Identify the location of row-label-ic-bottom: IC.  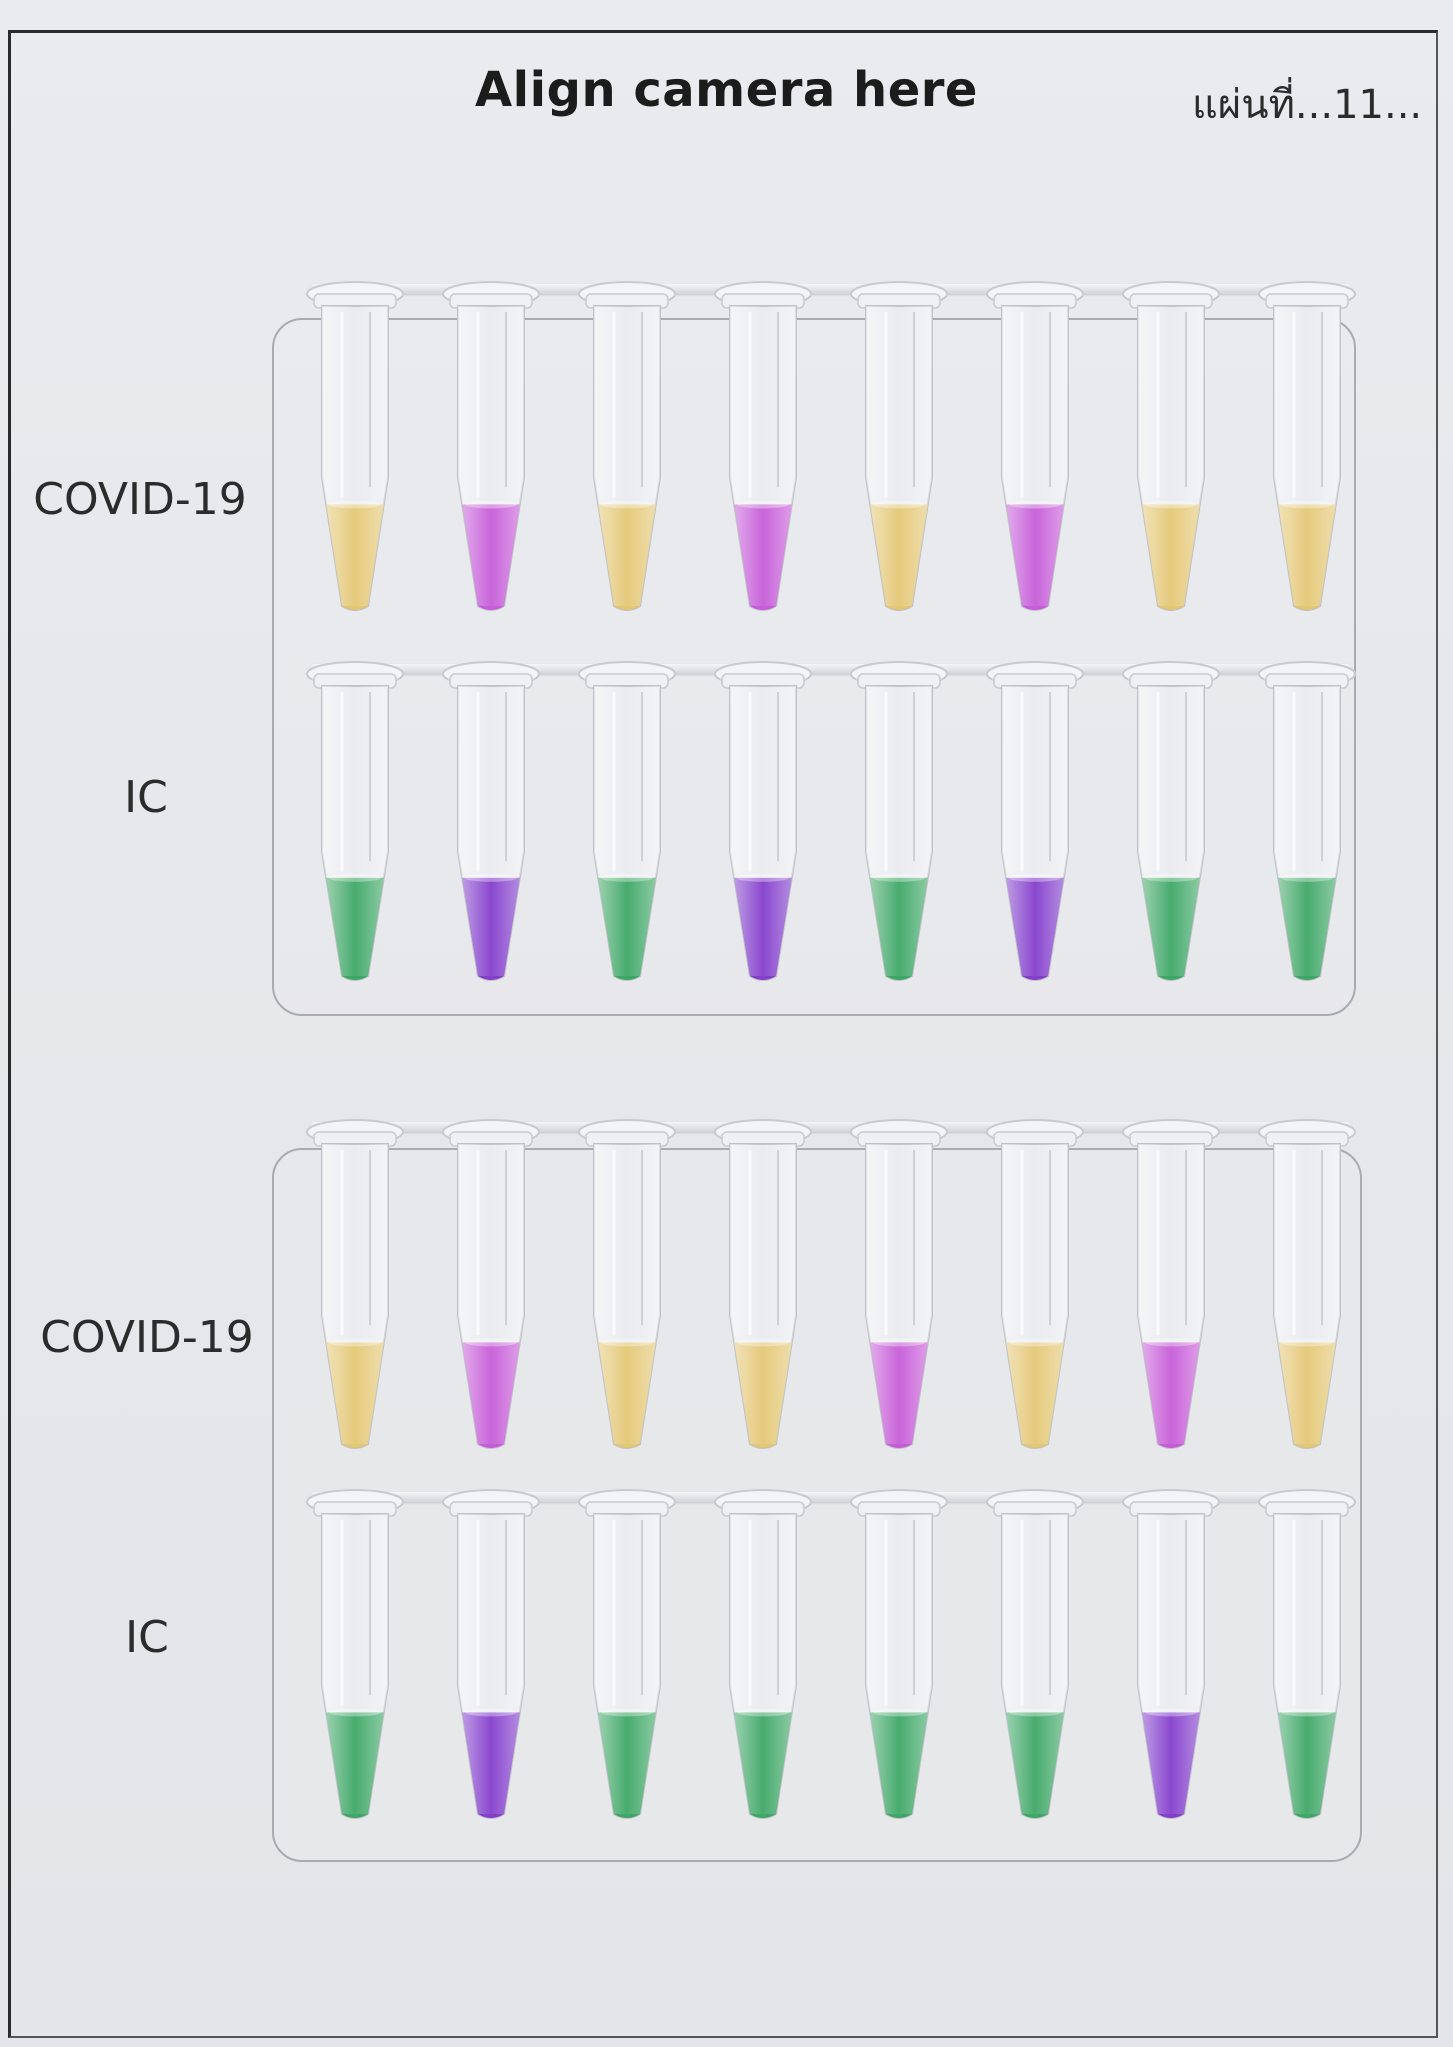
(147, 1637).